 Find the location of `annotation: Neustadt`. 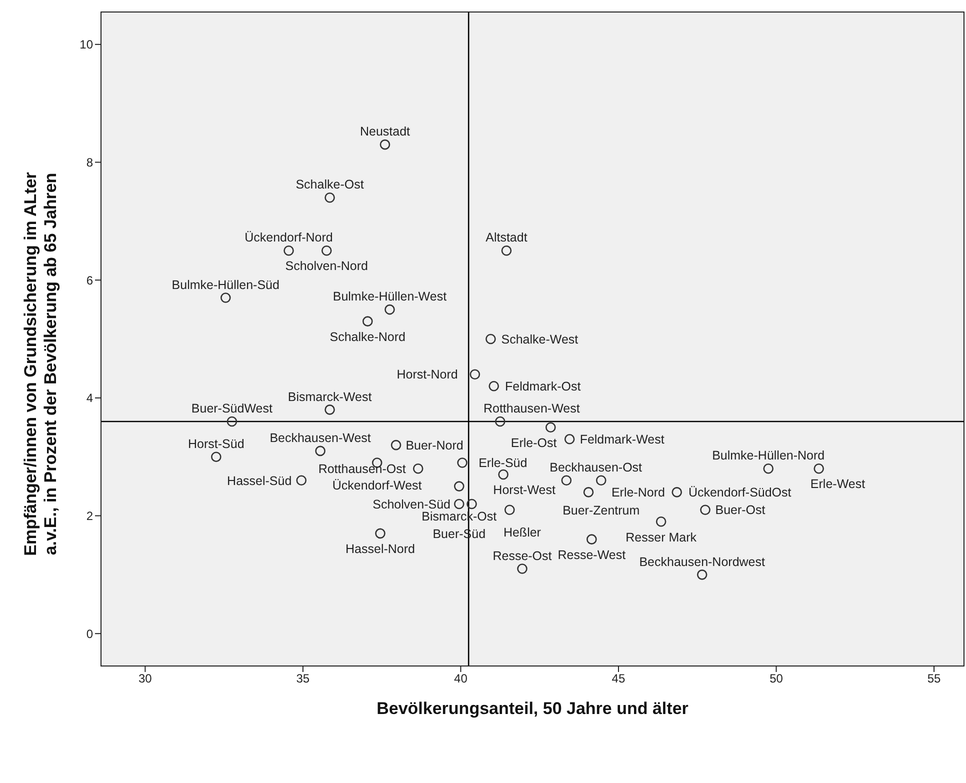

annotation: Neustadt is located at coordinates (385, 131).